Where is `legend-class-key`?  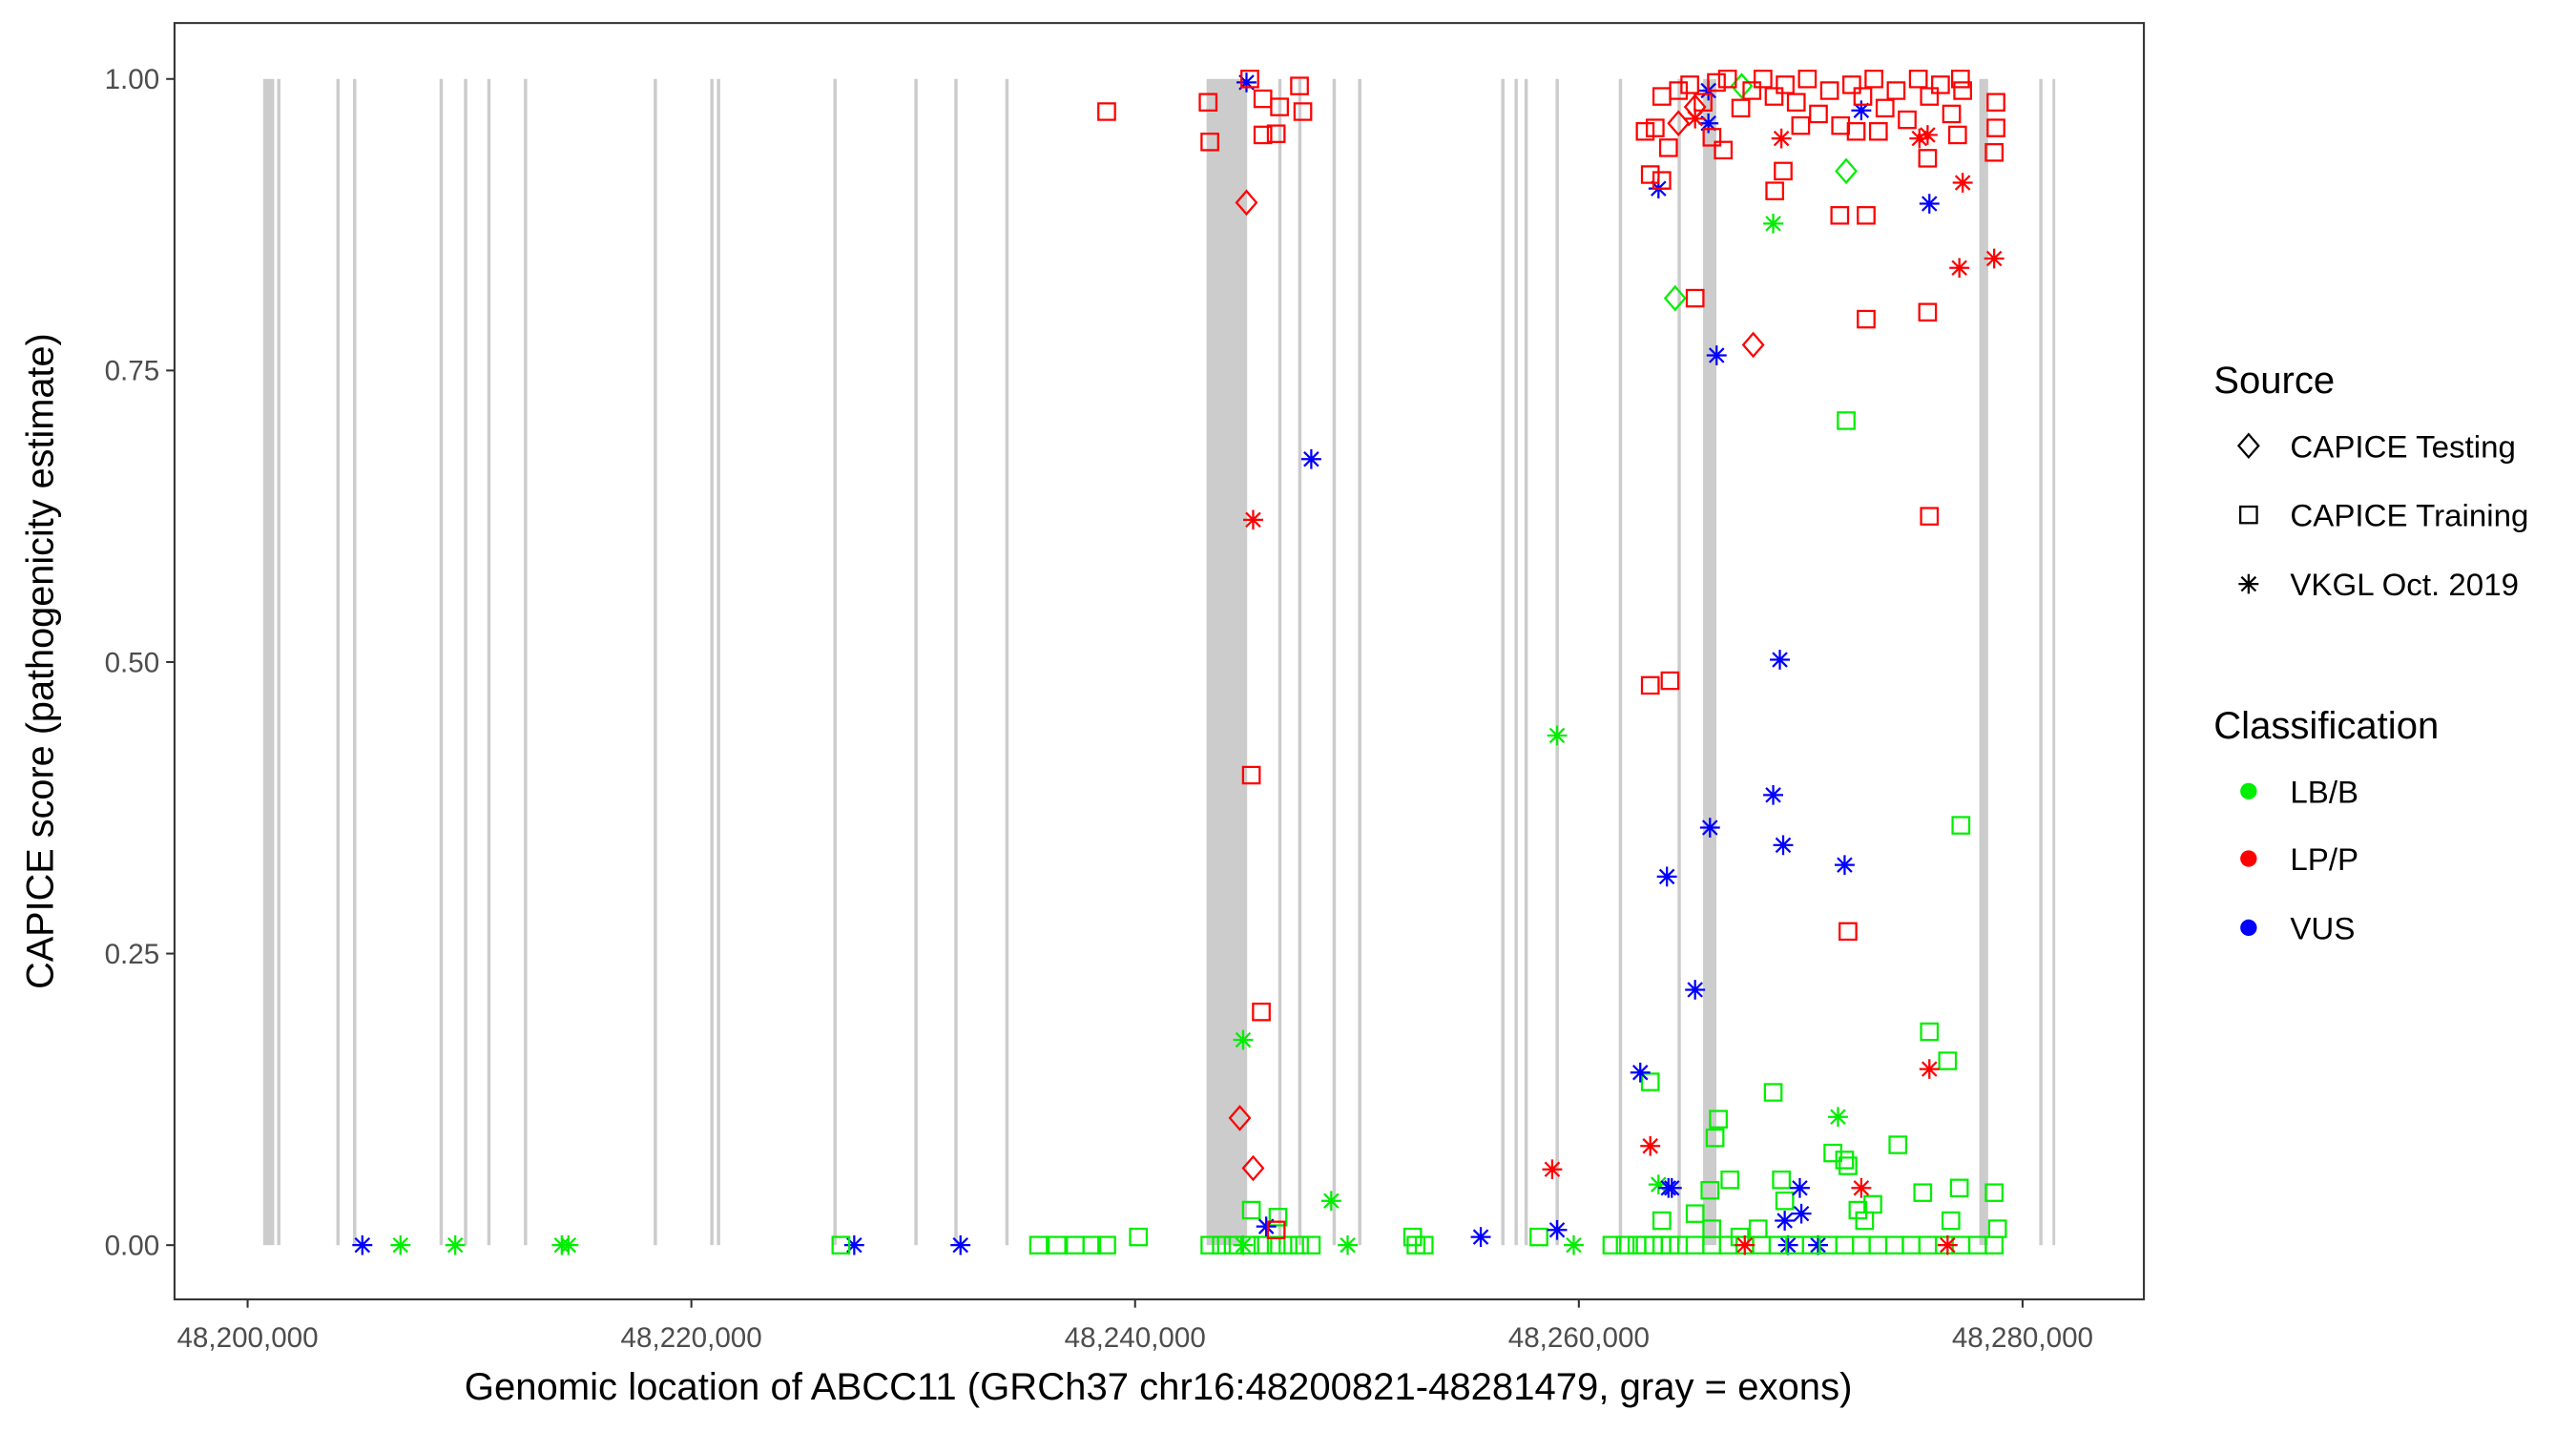 legend-class-key is located at coordinates (2248, 859).